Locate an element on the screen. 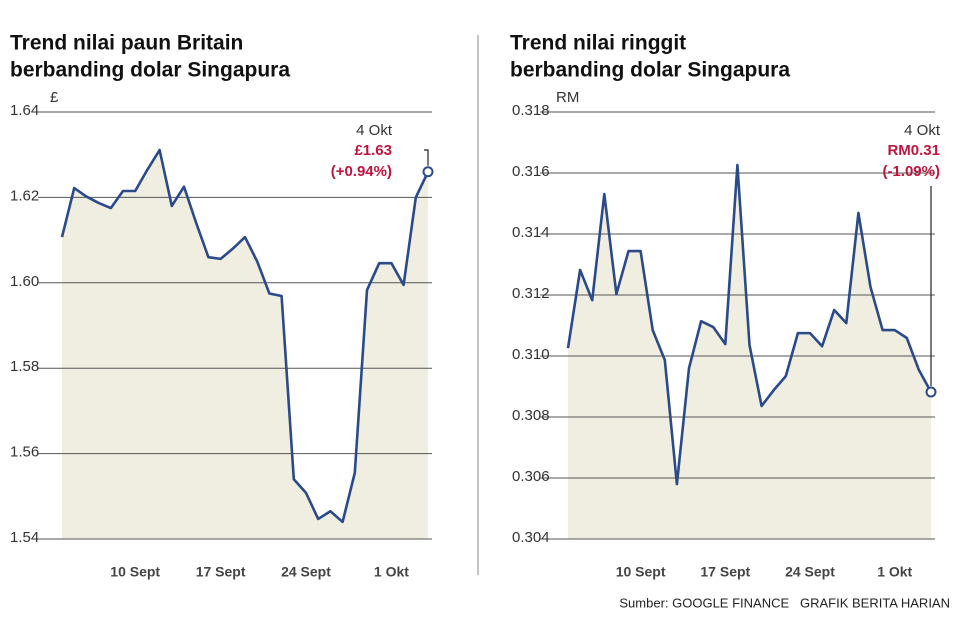 The image size is (960, 640). y-tick-label: 0.310 is located at coordinates (531, 354).